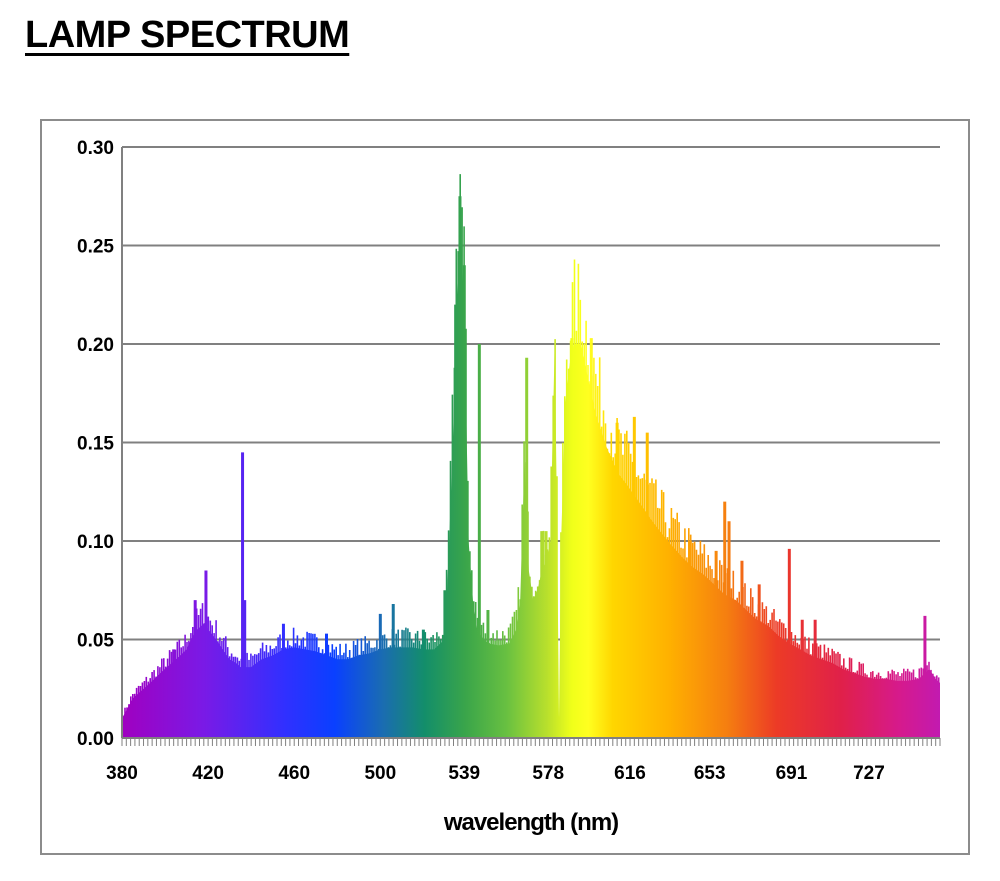 The height and width of the screenshot is (881, 1000). I want to click on x-tick-labels: 380 420 460 500 539 578 616 653 691 727, so click(495, 773).